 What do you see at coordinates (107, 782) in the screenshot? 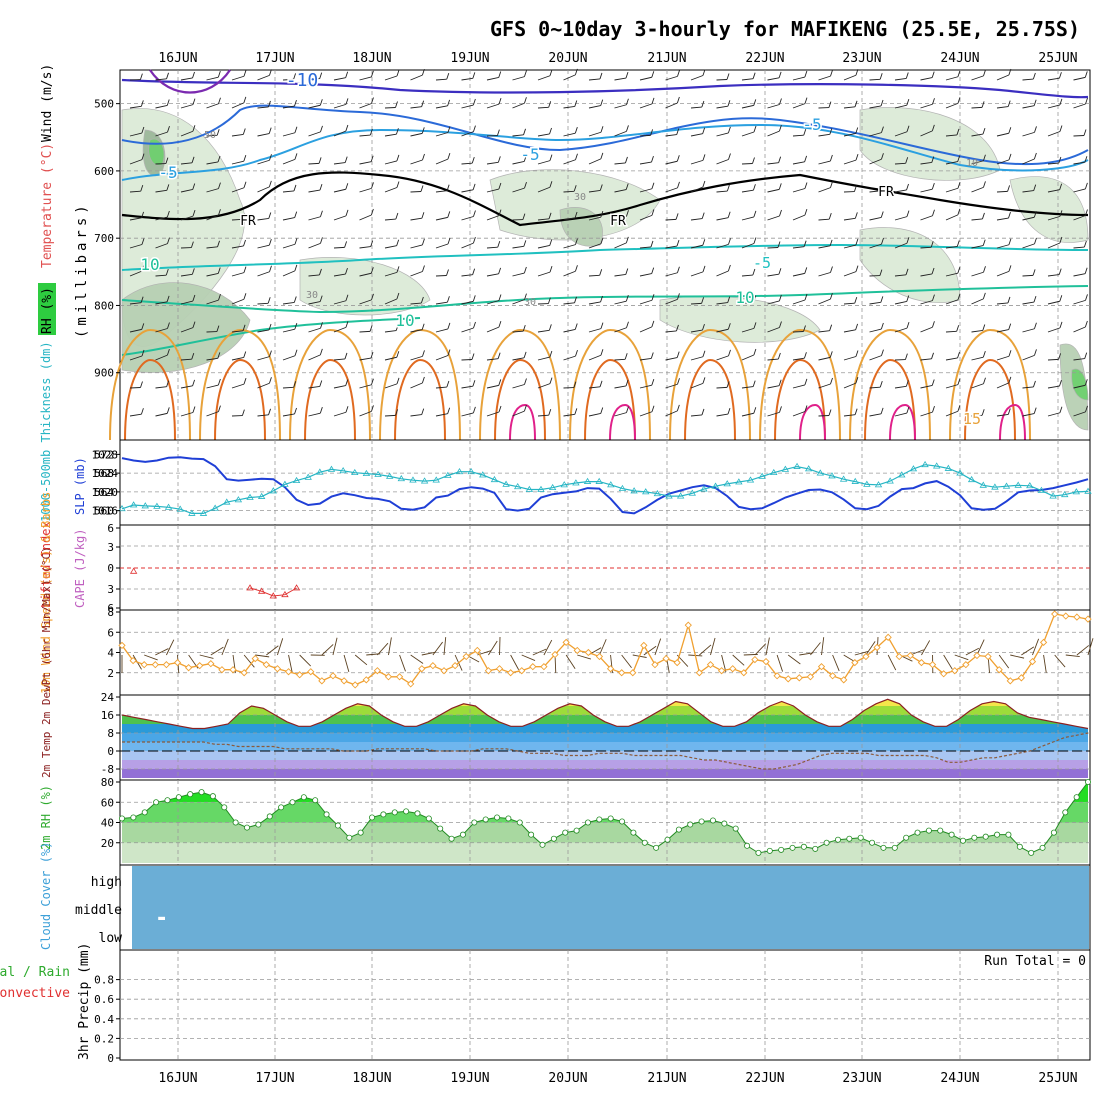
I see `y-tick-label: 80` at bounding box center [107, 782].